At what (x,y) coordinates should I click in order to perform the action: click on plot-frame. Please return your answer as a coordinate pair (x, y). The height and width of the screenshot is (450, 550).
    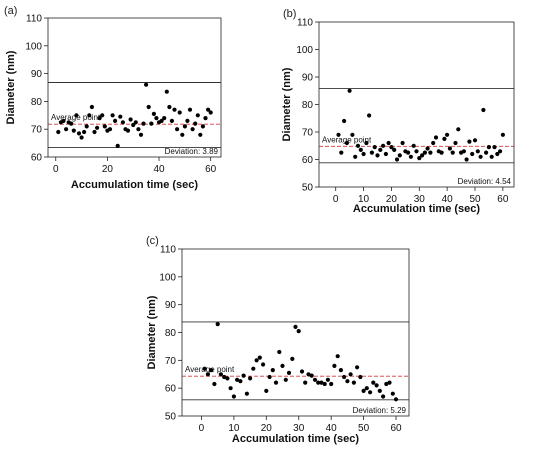
    Looking at the image, I should click on (134, 87).